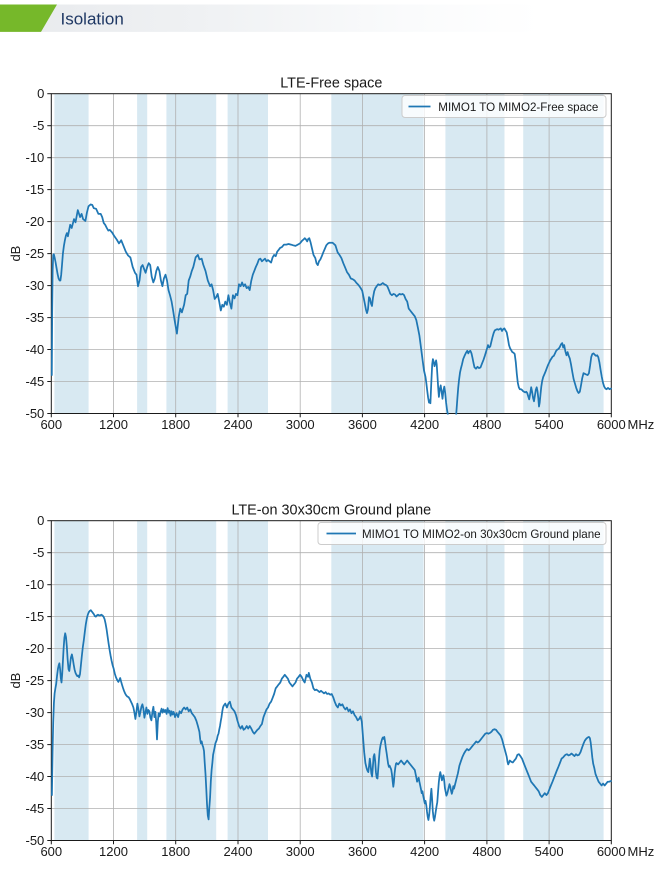  What do you see at coordinates (518, 107) in the screenshot?
I see `svg-text: MIMO1 TO MIMO2-Free space` at bounding box center [518, 107].